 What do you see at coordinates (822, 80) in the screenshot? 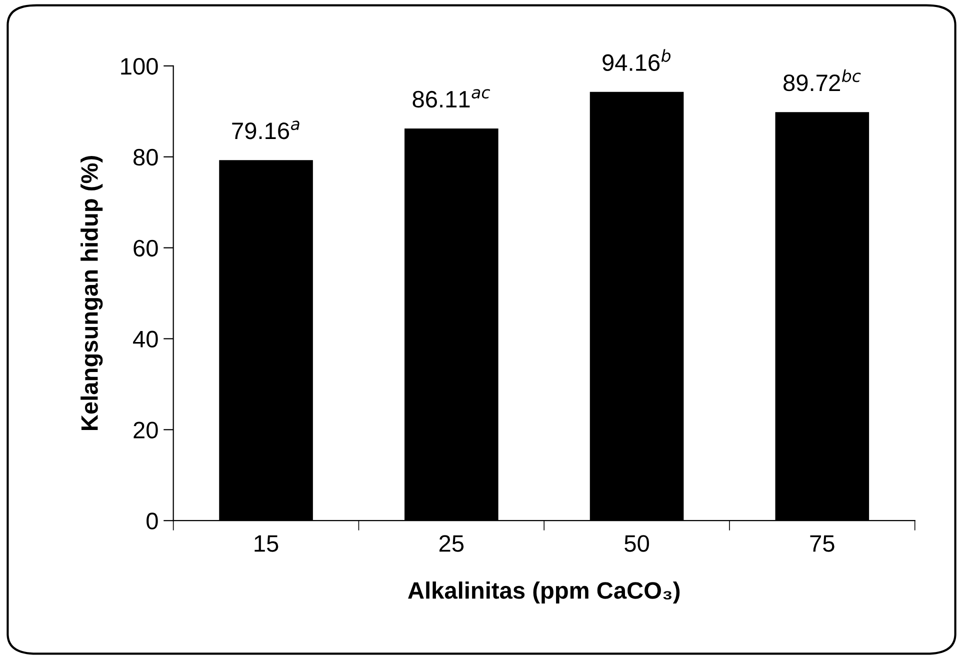
I see `data-label: 89.72$^{bc}$` at bounding box center [822, 80].